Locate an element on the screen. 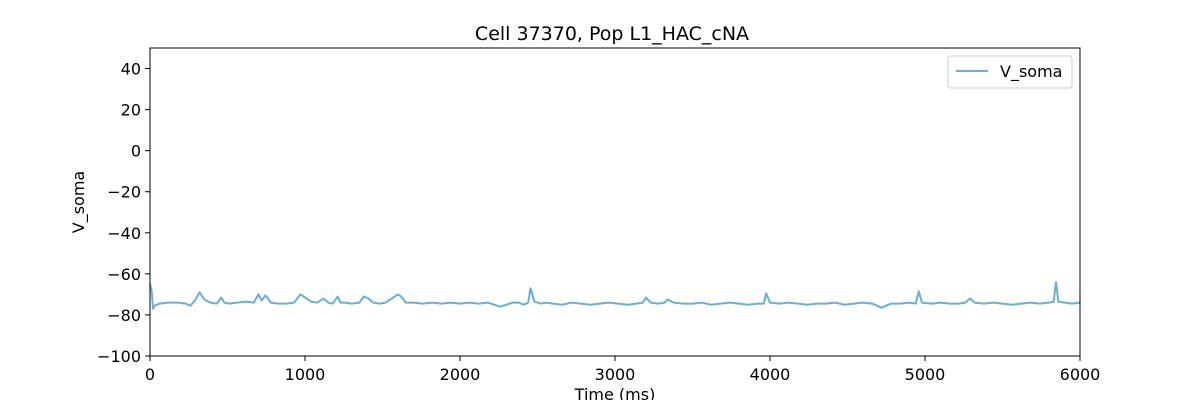  y-tick-label: −100 is located at coordinates (119, 356).